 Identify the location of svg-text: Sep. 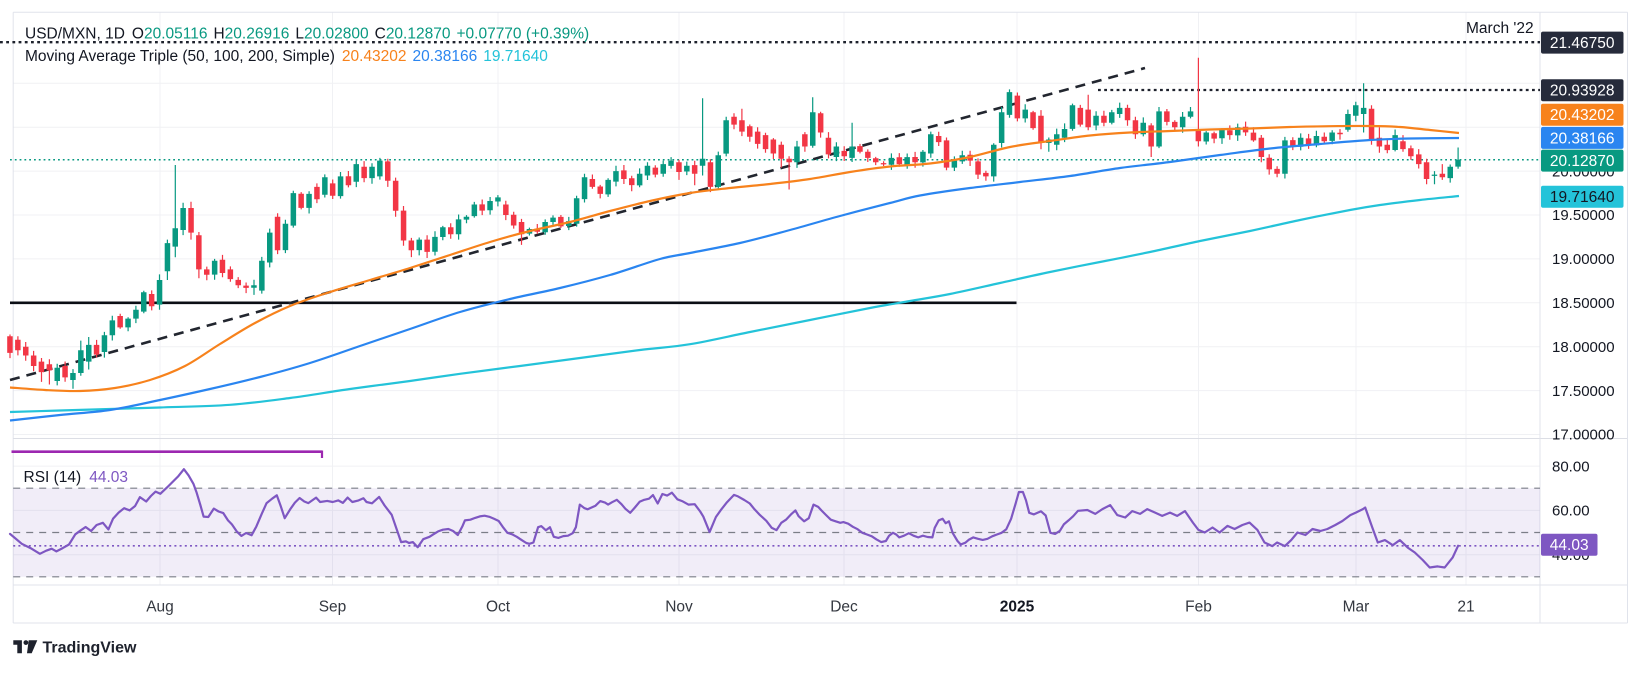
(333, 607).